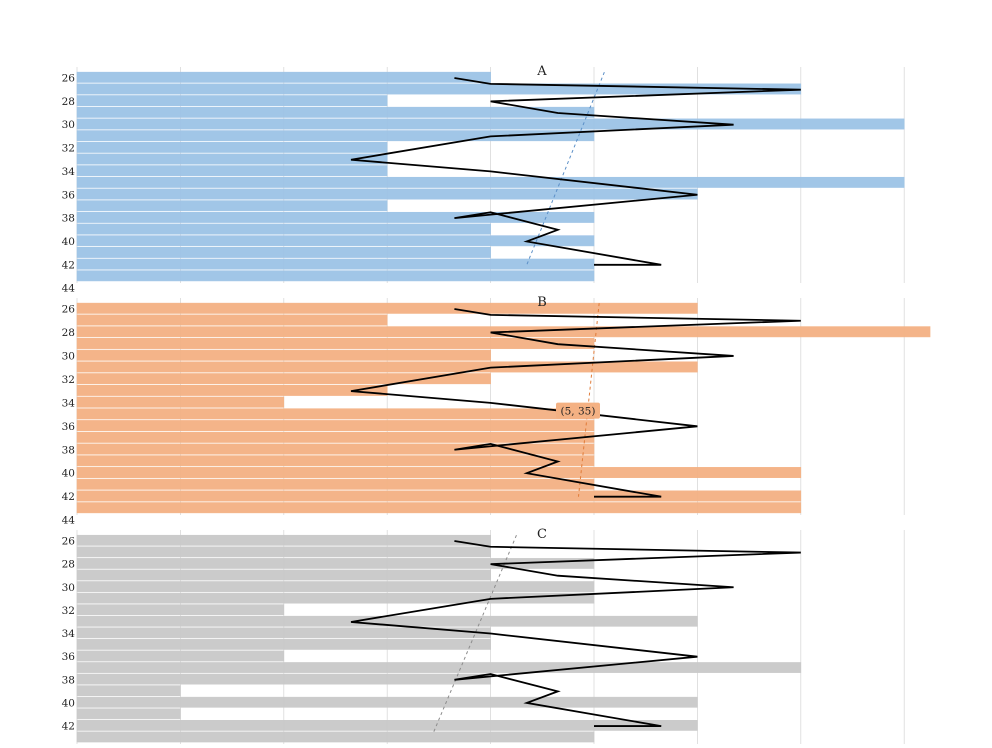 The width and height of the screenshot is (992, 748). What do you see at coordinates (541, 71) in the screenshot?
I see `panel-title: A` at bounding box center [541, 71].